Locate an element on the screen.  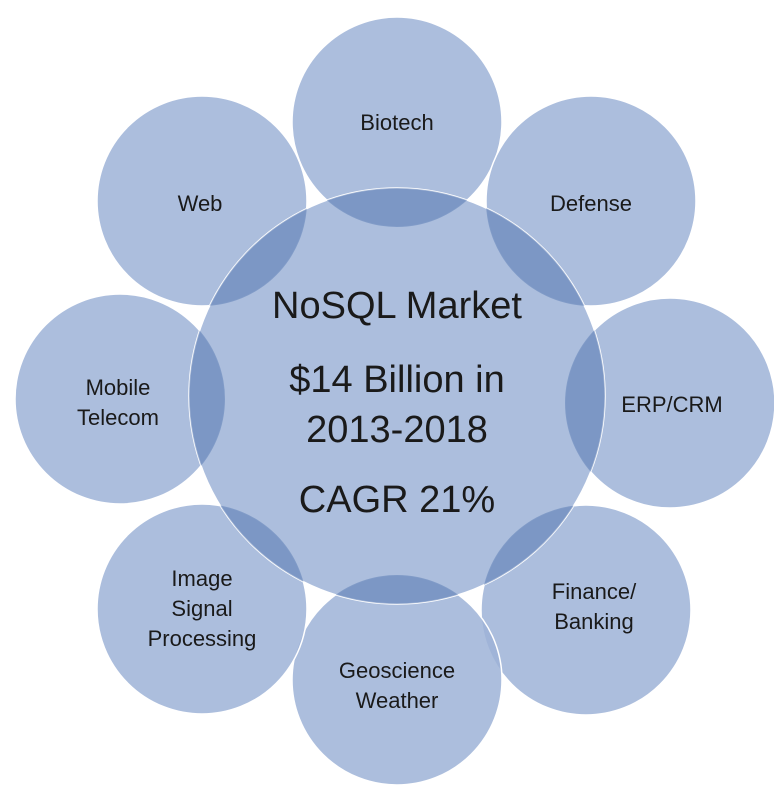
segment-label-geoscience-weather: Geoscience is located at coordinates (397, 670).